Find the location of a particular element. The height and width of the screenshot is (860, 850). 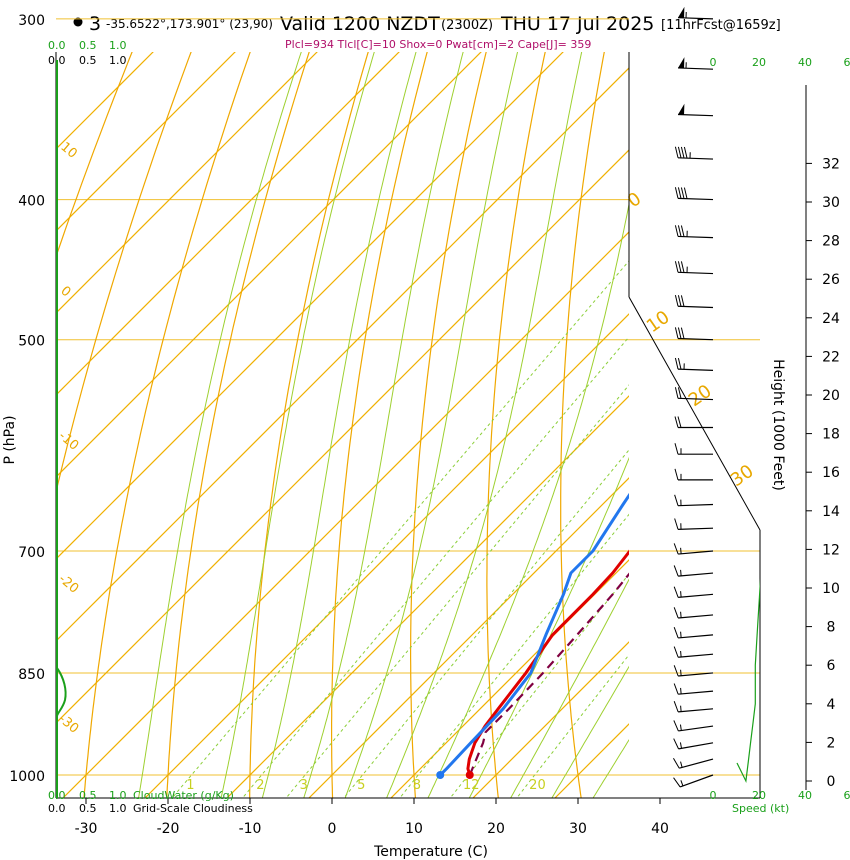

x-tick-label: -30 is located at coordinates (86, 829).